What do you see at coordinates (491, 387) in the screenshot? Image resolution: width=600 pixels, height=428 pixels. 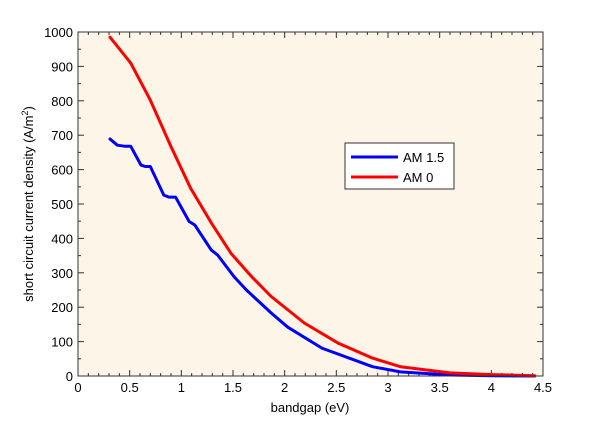 I see `x-tick-label: 4` at bounding box center [491, 387].